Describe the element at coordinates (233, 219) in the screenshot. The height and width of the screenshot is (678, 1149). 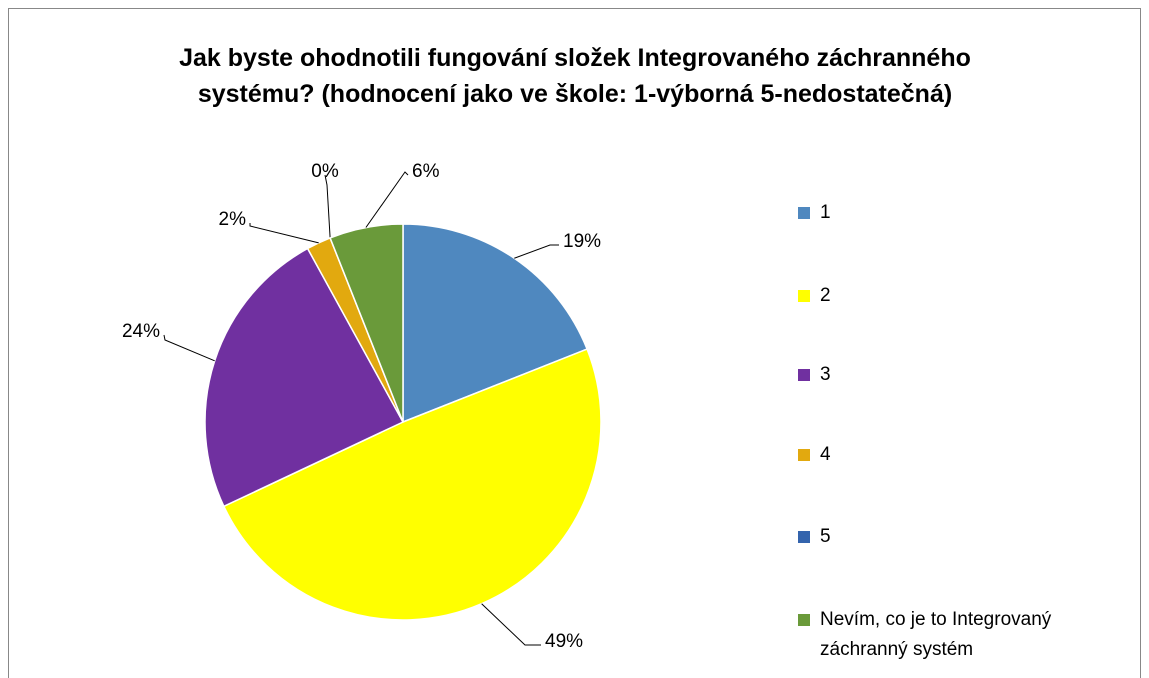
I see `data-label: 2%` at that location.